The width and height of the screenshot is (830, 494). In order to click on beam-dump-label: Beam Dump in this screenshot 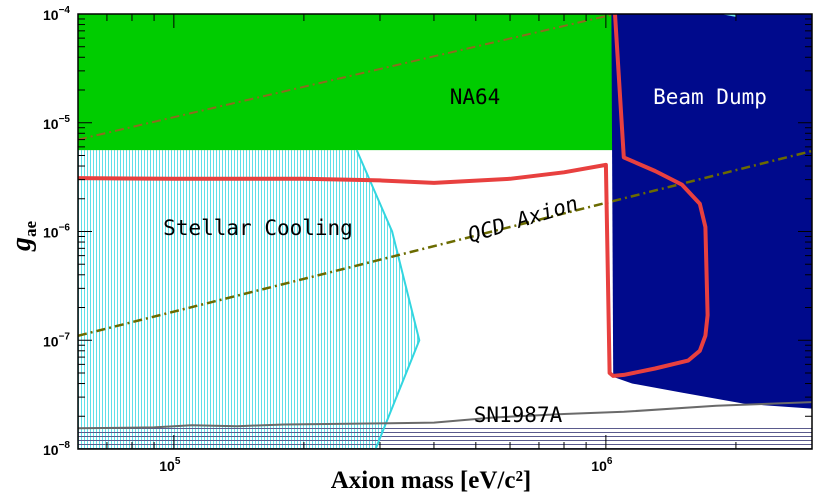, I will do `click(710, 97)`.